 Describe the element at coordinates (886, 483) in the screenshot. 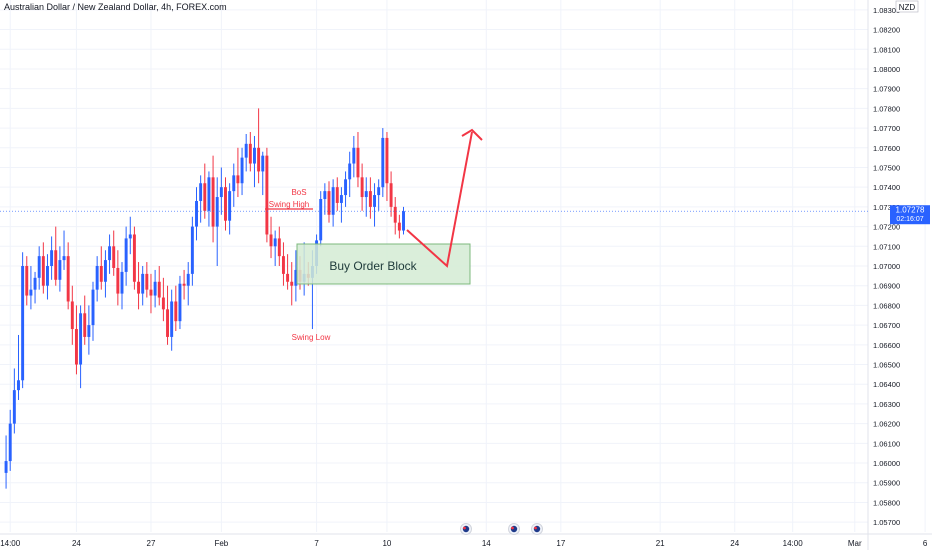

I see `y-tick-label: 1.05900` at that location.